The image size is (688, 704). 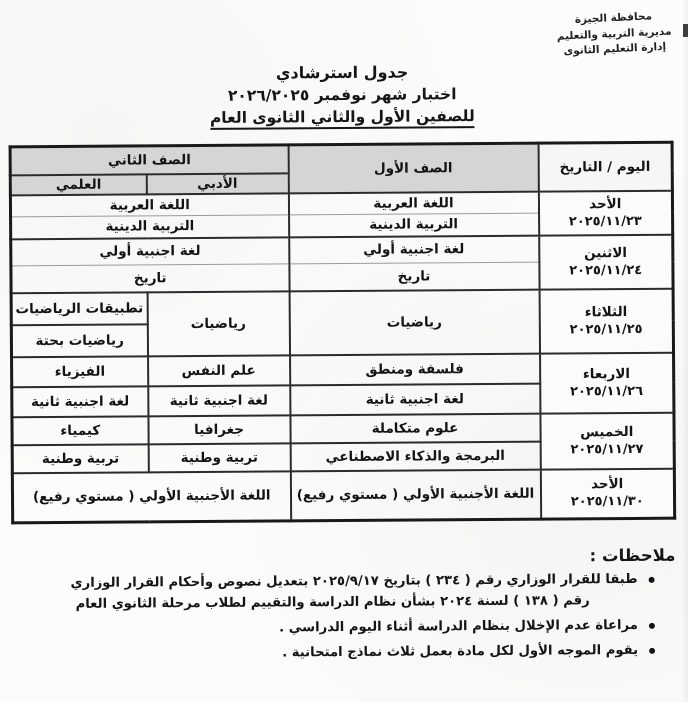 I want to click on day-cell-sunday-23: الأحد ٢٠٢٥/١١/٢٣, so click(x=605, y=213).